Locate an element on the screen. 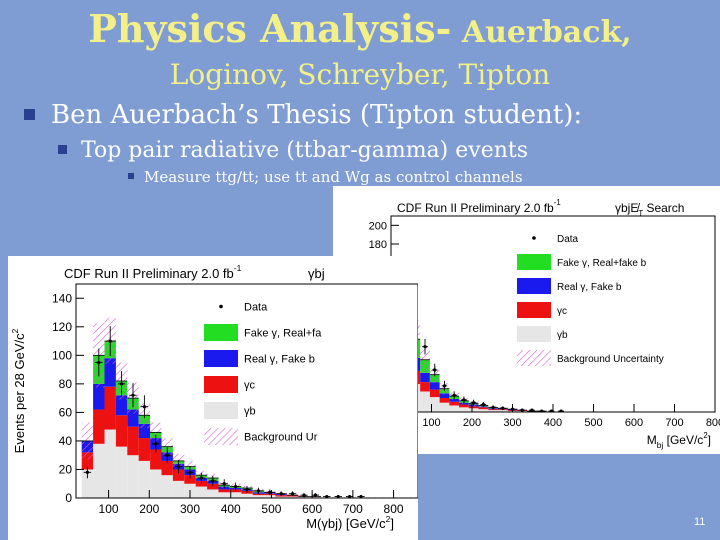 The image size is (720, 540). x-tick-label: 100 is located at coordinates (431, 423).